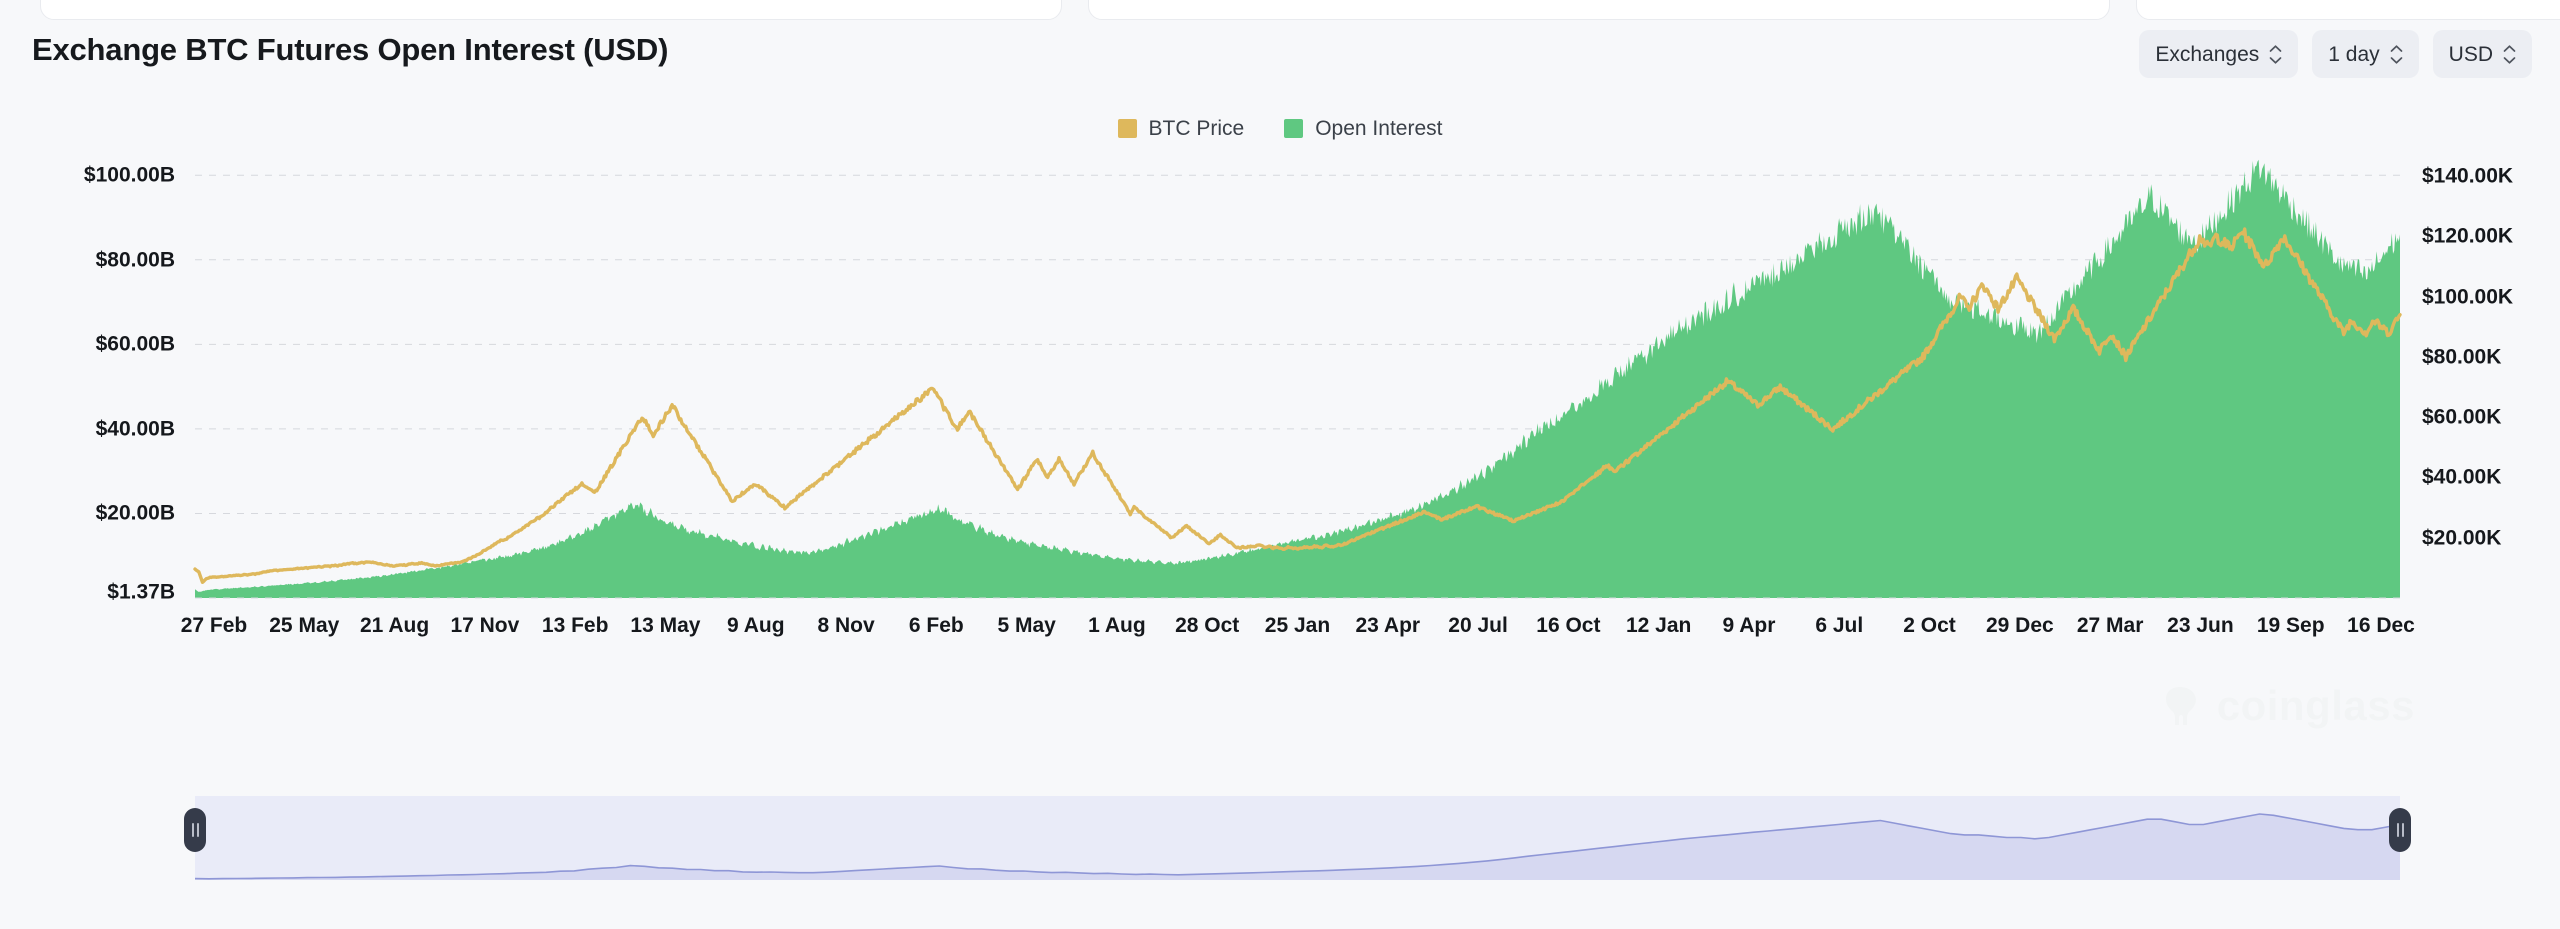 Image resolution: width=2560 pixels, height=929 pixels. What do you see at coordinates (135, 429) in the screenshot?
I see `y-axis-left-tick: $40.00B` at bounding box center [135, 429].